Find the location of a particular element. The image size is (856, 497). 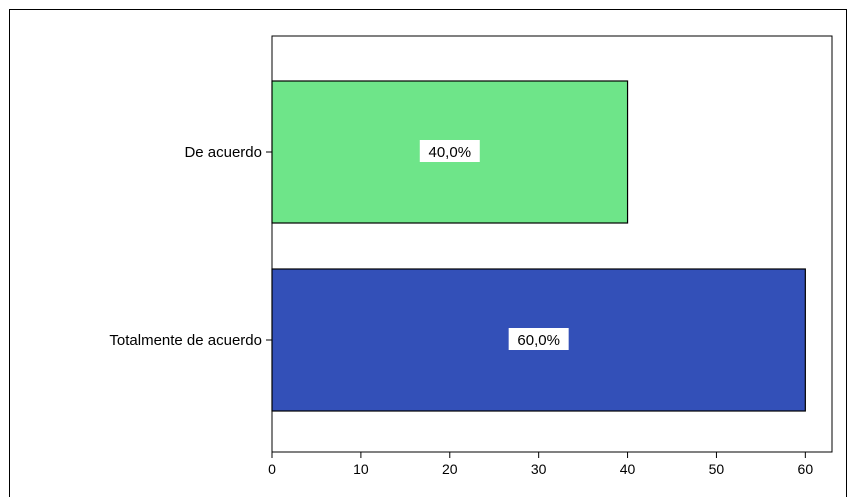

category-label: De acuerdo is located at coordinates (223, 152).